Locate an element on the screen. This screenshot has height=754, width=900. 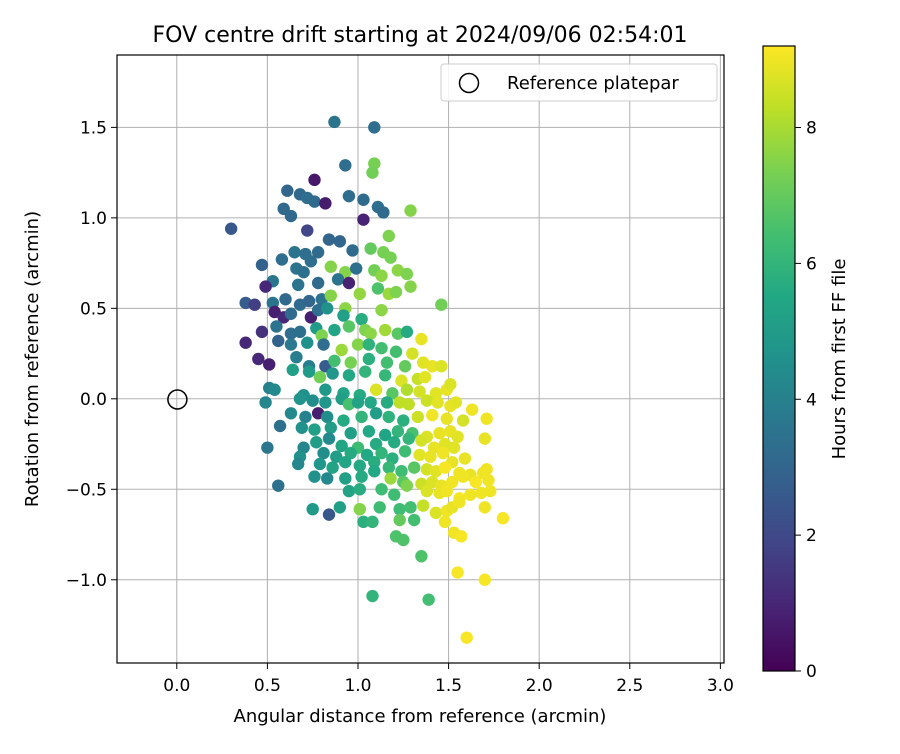
legend-box is located at coordinates (579, 82).